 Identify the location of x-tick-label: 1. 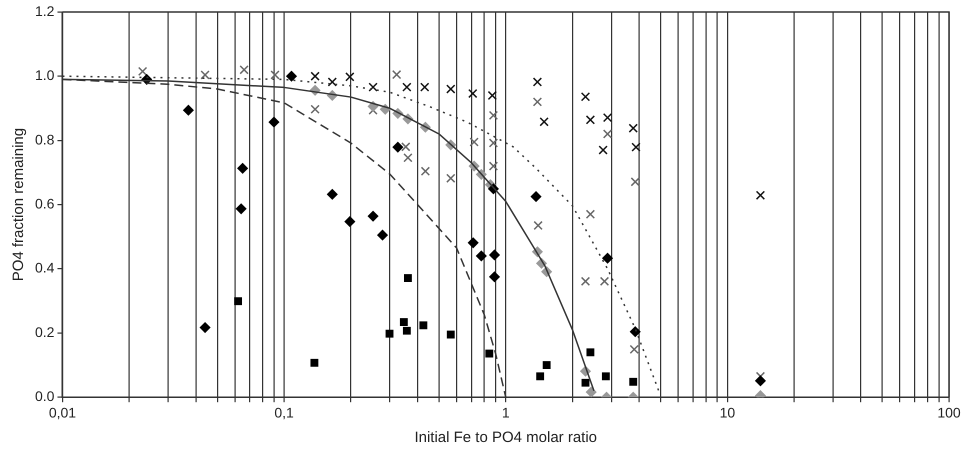
(506, 412).